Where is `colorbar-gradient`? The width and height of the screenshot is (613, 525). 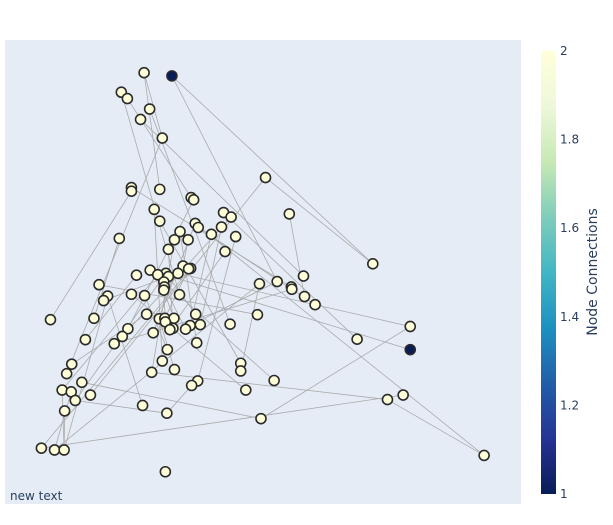
colorbar-gradient is located at coordinates (548, 272).